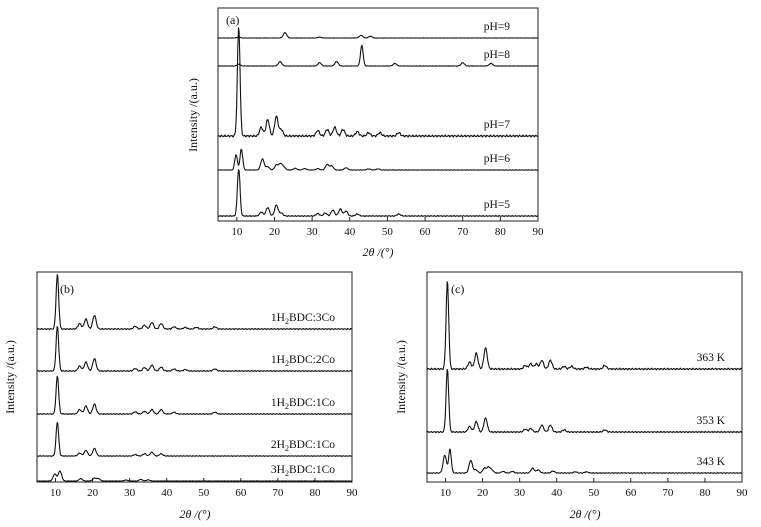  I want to click on panel-b-x-axis-title: 2θ /(°), so click(194, 514).